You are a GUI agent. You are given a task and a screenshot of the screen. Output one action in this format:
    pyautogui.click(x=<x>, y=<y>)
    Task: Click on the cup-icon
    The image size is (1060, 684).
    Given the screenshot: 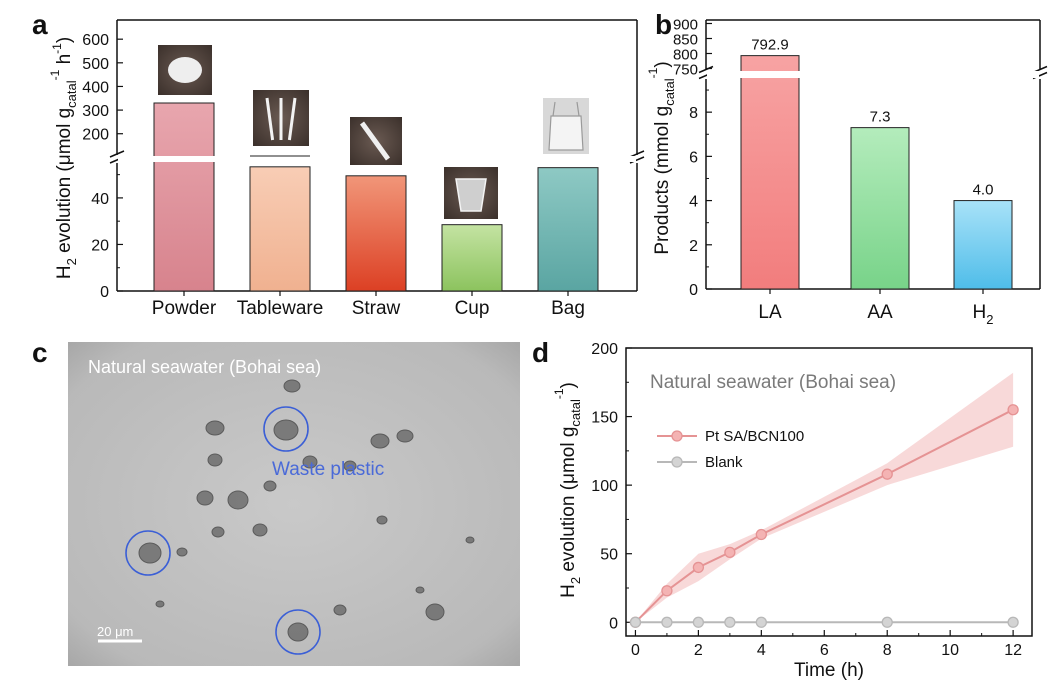 What is the action you would take?
    pyautogui.click(x=471, y=195)
    